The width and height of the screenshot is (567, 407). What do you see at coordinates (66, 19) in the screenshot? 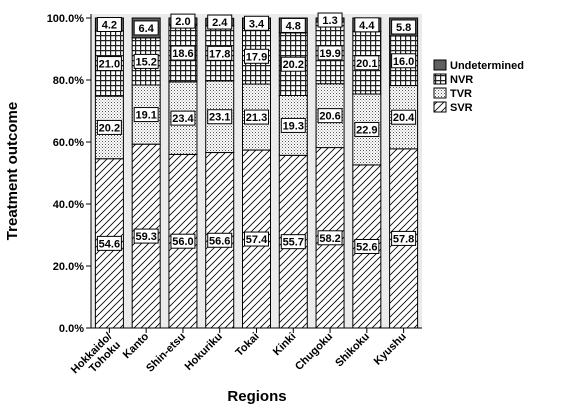
I see `y-tick-label: 100.0%` at bounding box center [66, 19].